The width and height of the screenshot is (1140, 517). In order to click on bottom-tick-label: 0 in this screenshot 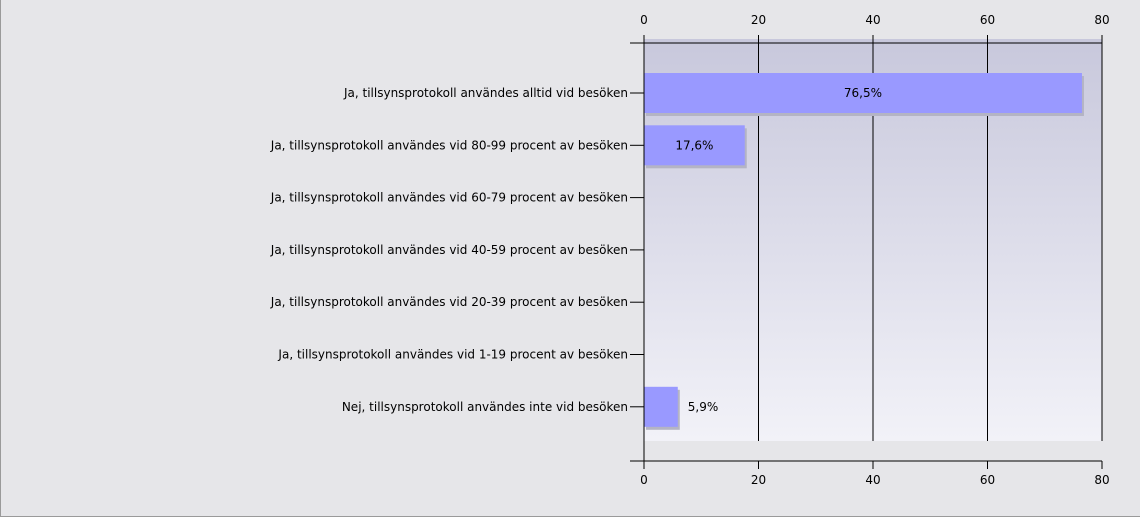, I will do `click(644, 480)`.